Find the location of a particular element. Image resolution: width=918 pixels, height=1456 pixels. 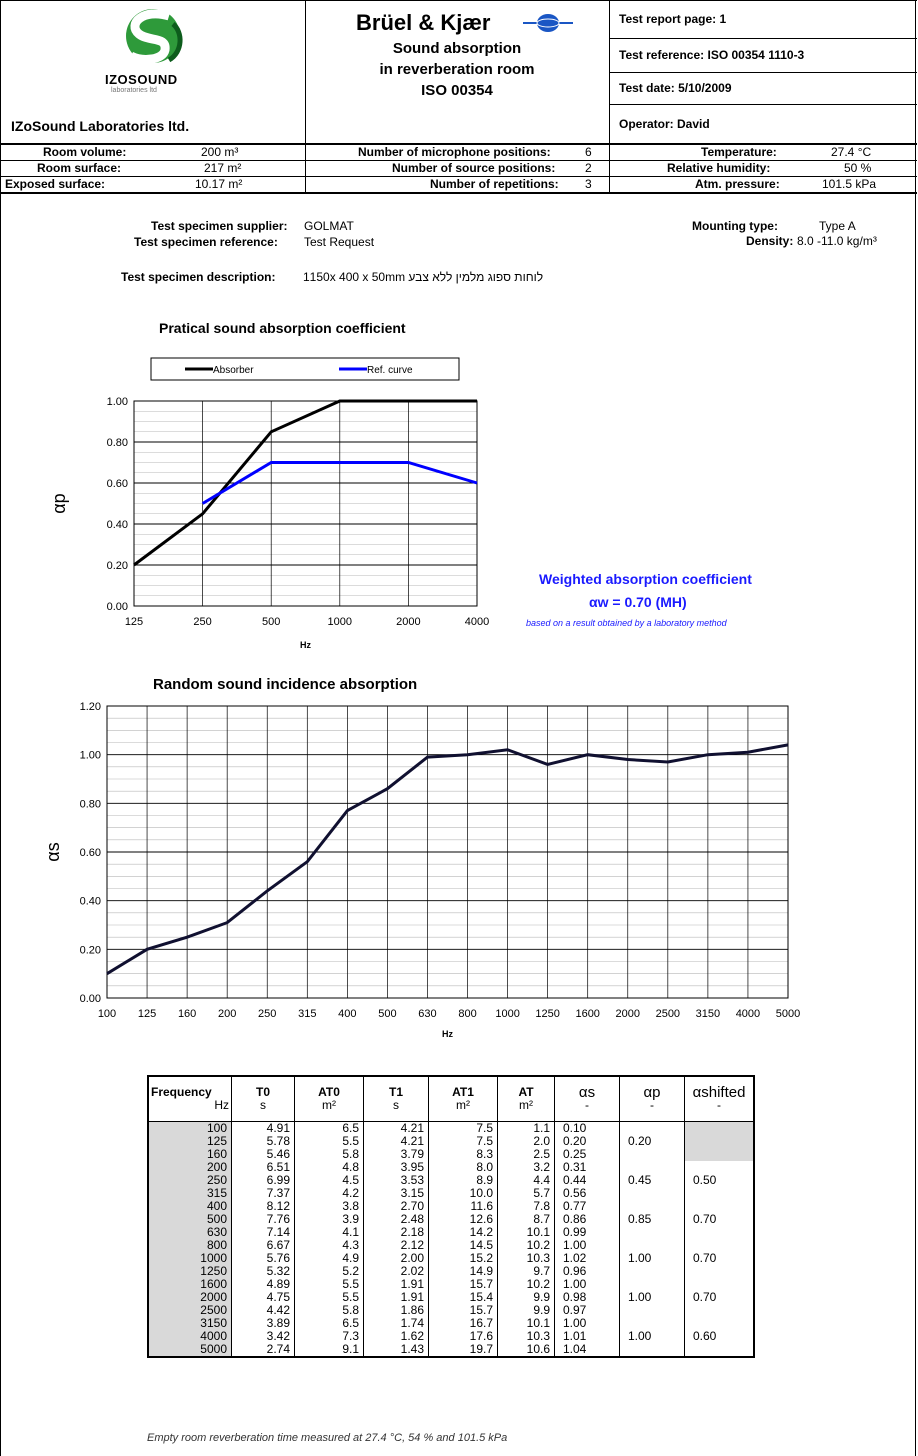

table-cell: 4.21 is located at coordinates (396, 1141).